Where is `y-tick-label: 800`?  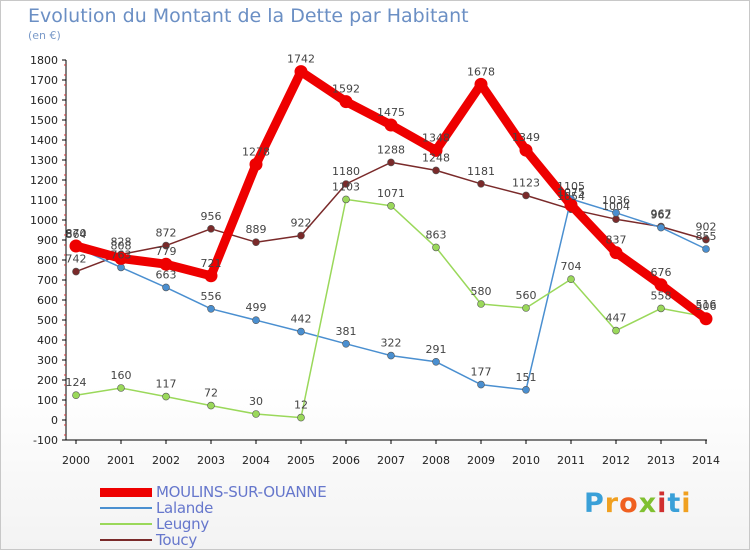 y-tick-label: 800 is located at coordinates (47, 260).